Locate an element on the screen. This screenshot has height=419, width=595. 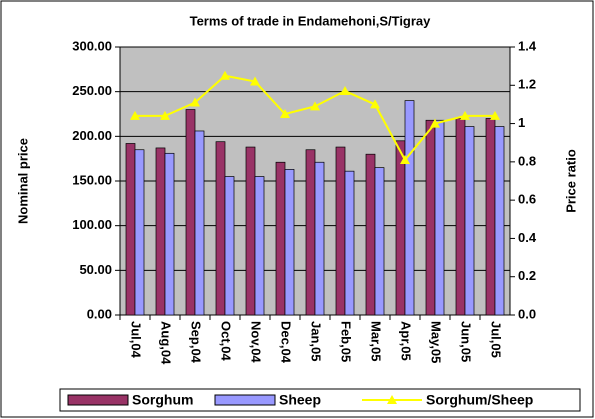
x-tick-label: Apr,05 is located at coordinates (406, 341).